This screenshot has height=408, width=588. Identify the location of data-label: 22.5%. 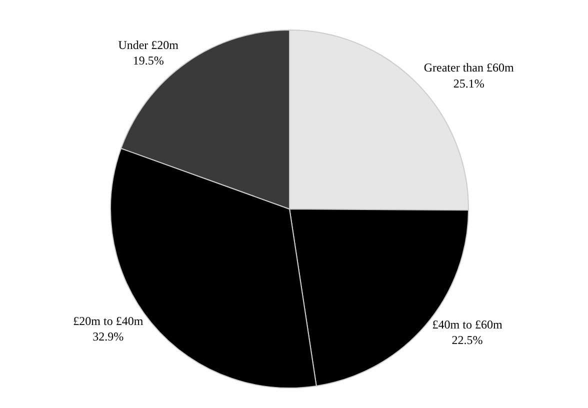
(467, 340).